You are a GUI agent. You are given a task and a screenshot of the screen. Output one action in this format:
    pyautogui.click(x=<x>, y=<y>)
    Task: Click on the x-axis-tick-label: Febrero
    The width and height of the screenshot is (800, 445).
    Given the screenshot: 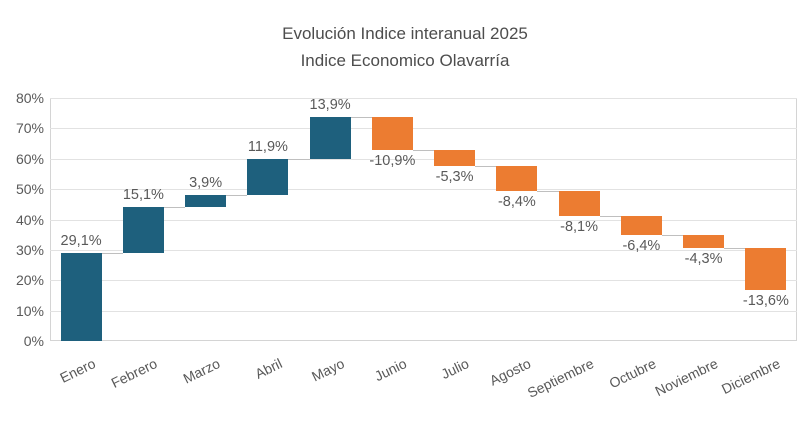 What is the action you would take?
    pyautogui.click(x=134, y=373)
    